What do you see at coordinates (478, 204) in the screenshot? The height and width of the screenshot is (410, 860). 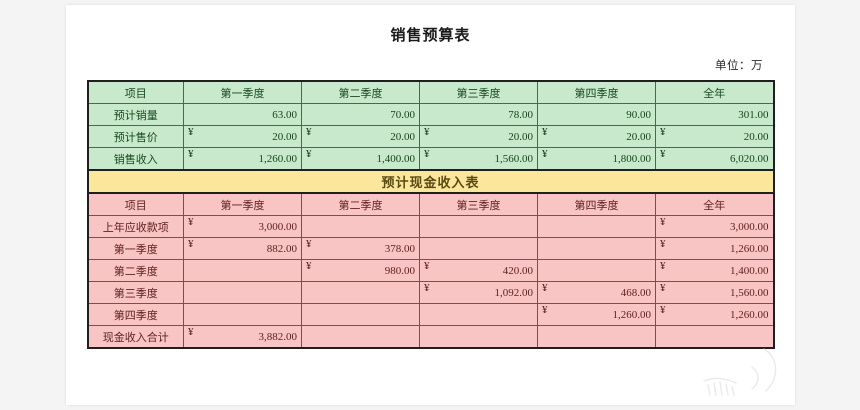 I see `cash-receipts-header-3: 第三季度` at bounding box center [478, 204].